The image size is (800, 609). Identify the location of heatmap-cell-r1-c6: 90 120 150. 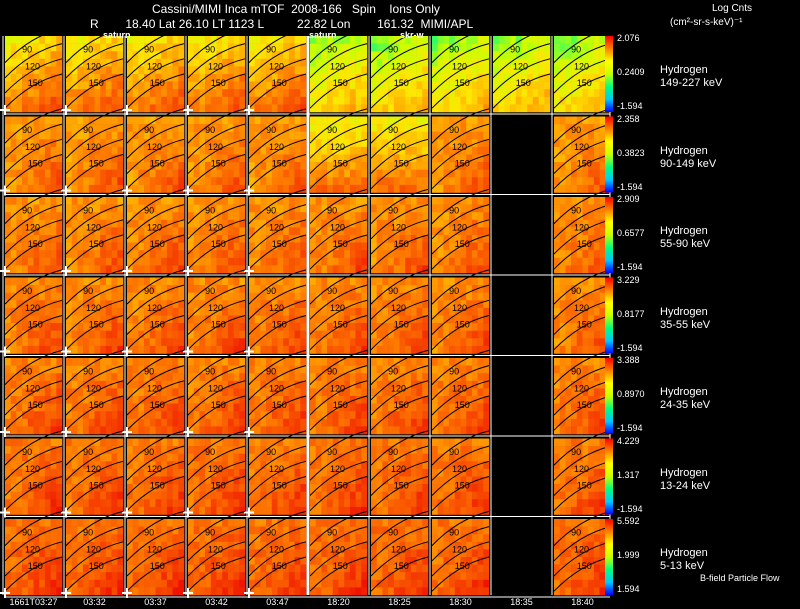
(399, 150).